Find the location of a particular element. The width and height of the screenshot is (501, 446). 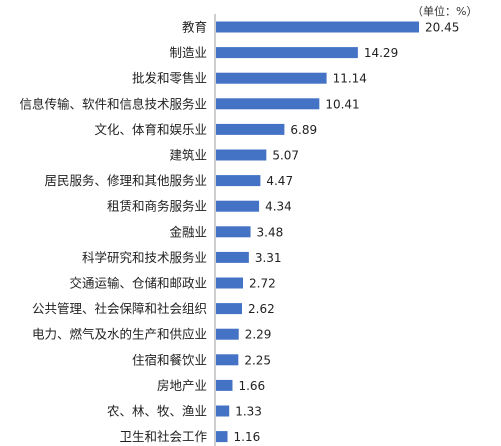

data-label: 3.48 is located at coordinates (270, 232).